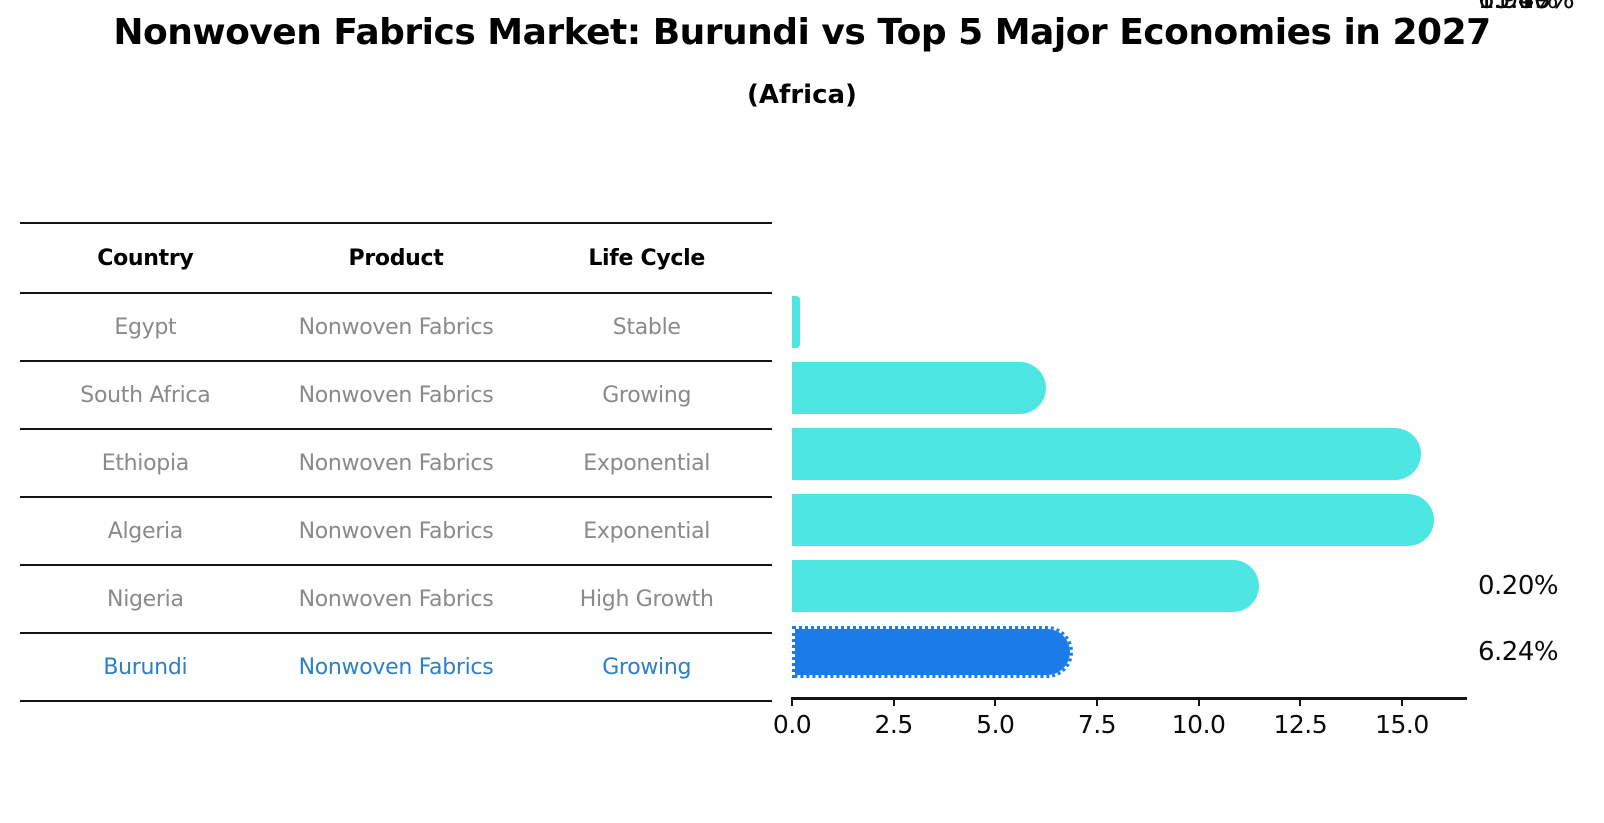 The image size is (1604, 823). I want to click on column-header-product: Product, so click(396, 258).